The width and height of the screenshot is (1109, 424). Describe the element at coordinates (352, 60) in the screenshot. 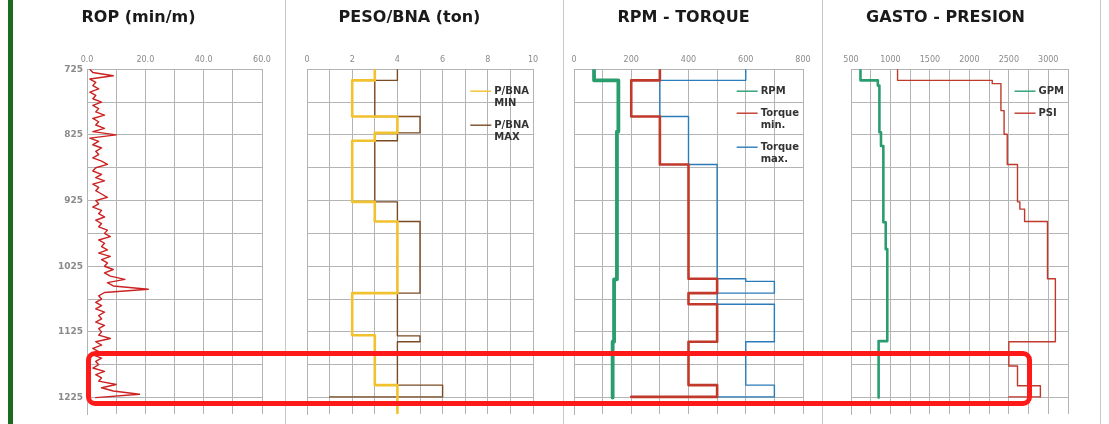

I see `x-tick-label: 2` at that location.